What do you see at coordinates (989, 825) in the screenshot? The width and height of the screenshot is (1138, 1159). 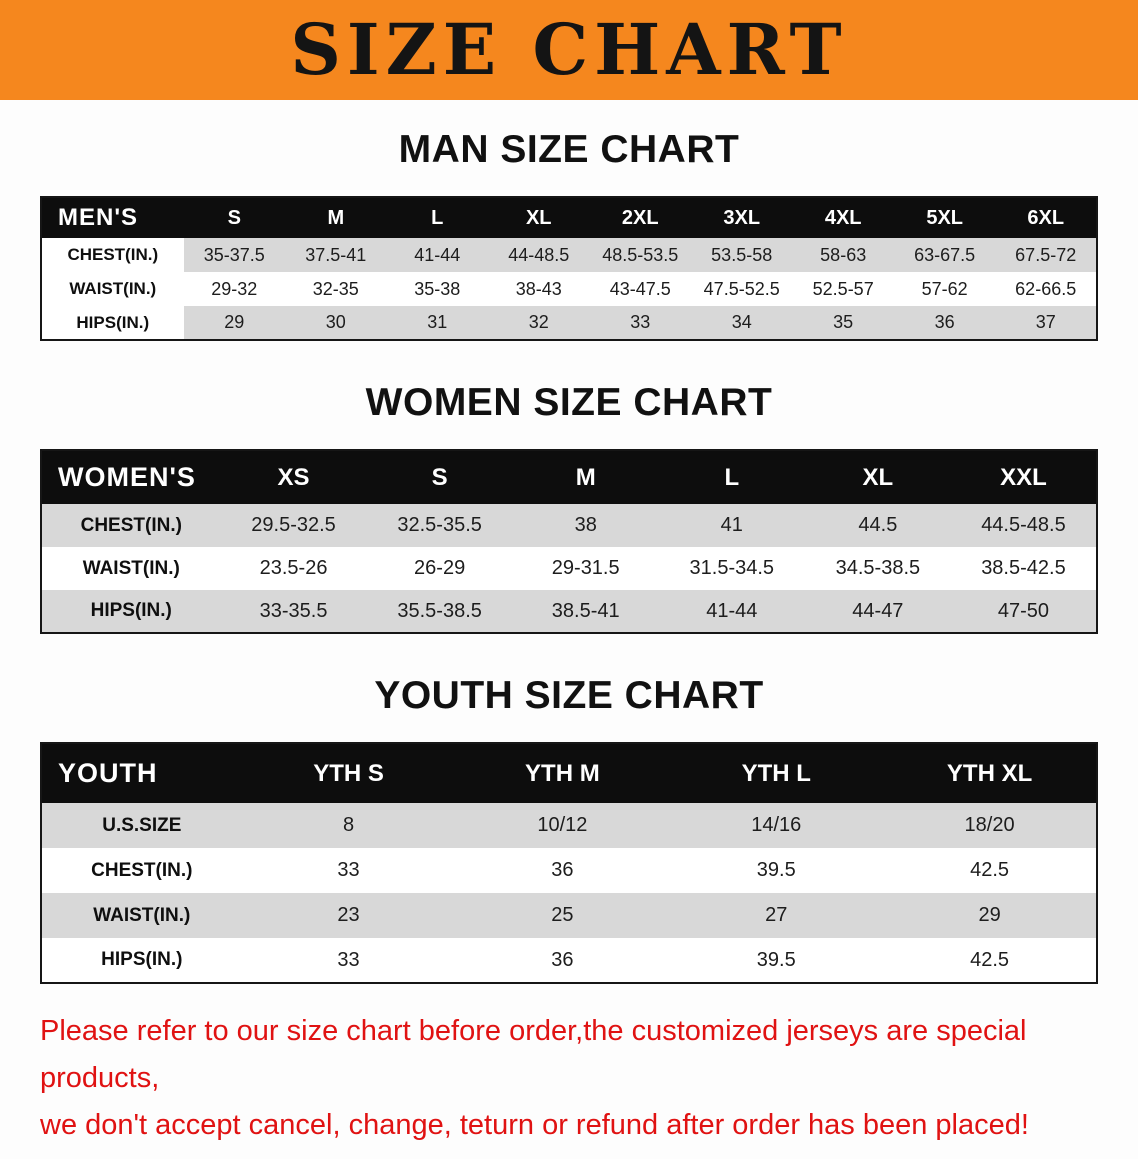 I see `size-cell: 18/20` at bounding box center [989, 825].